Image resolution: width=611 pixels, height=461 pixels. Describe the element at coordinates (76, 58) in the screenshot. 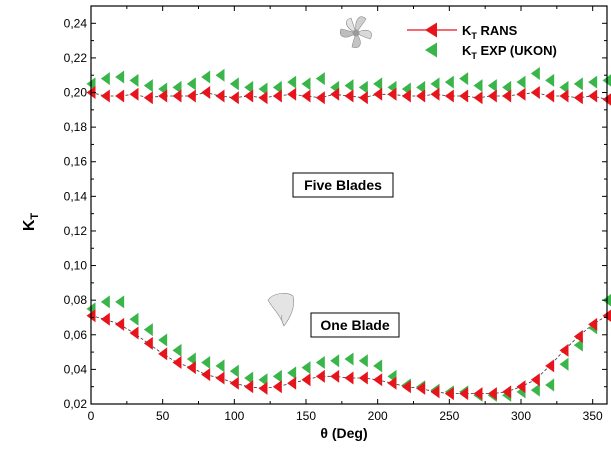

I see `y-tick-label: 0,22` at that location.